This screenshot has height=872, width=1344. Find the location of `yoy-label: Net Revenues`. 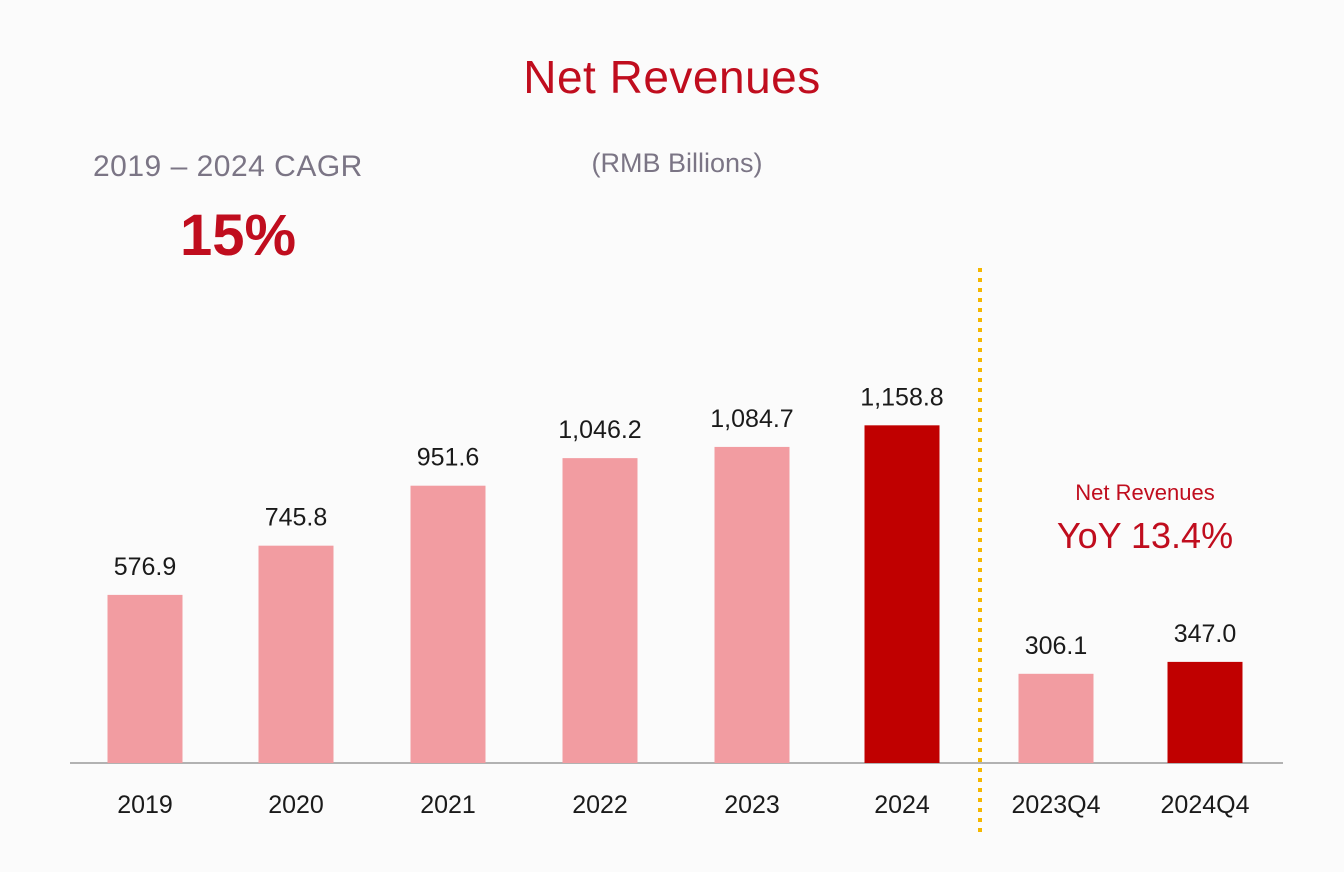

yoy-label: Net Revenues is located at coordinates (1145, 492).